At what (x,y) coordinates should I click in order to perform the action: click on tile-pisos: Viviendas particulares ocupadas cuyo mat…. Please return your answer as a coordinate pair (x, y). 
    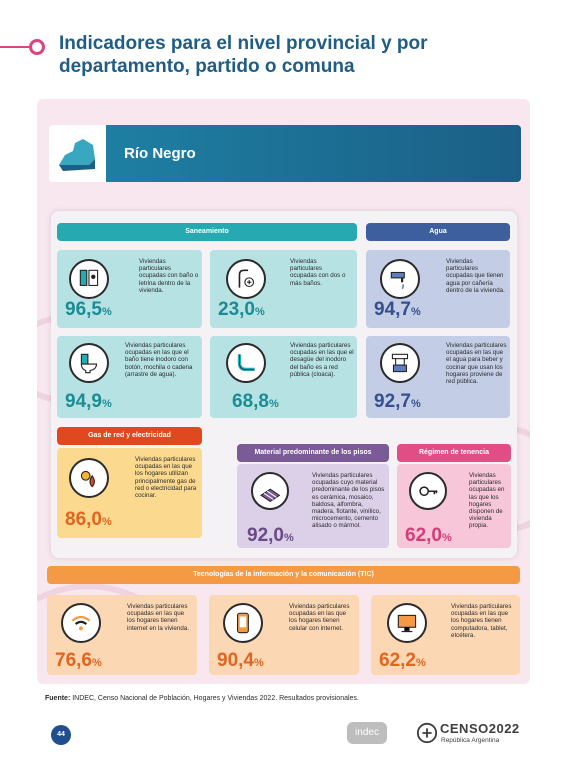
    Looking at the image, I should click on (313, 506).